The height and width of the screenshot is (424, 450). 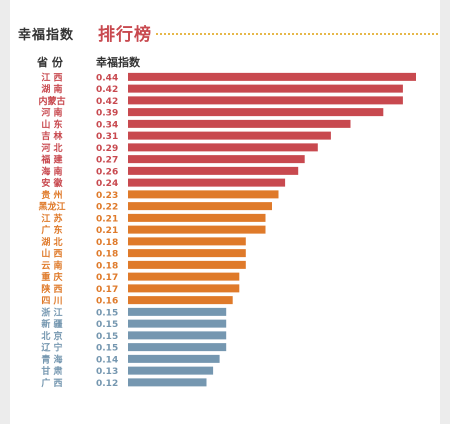 I want to click on left-margin, so click(x=5, y=212).